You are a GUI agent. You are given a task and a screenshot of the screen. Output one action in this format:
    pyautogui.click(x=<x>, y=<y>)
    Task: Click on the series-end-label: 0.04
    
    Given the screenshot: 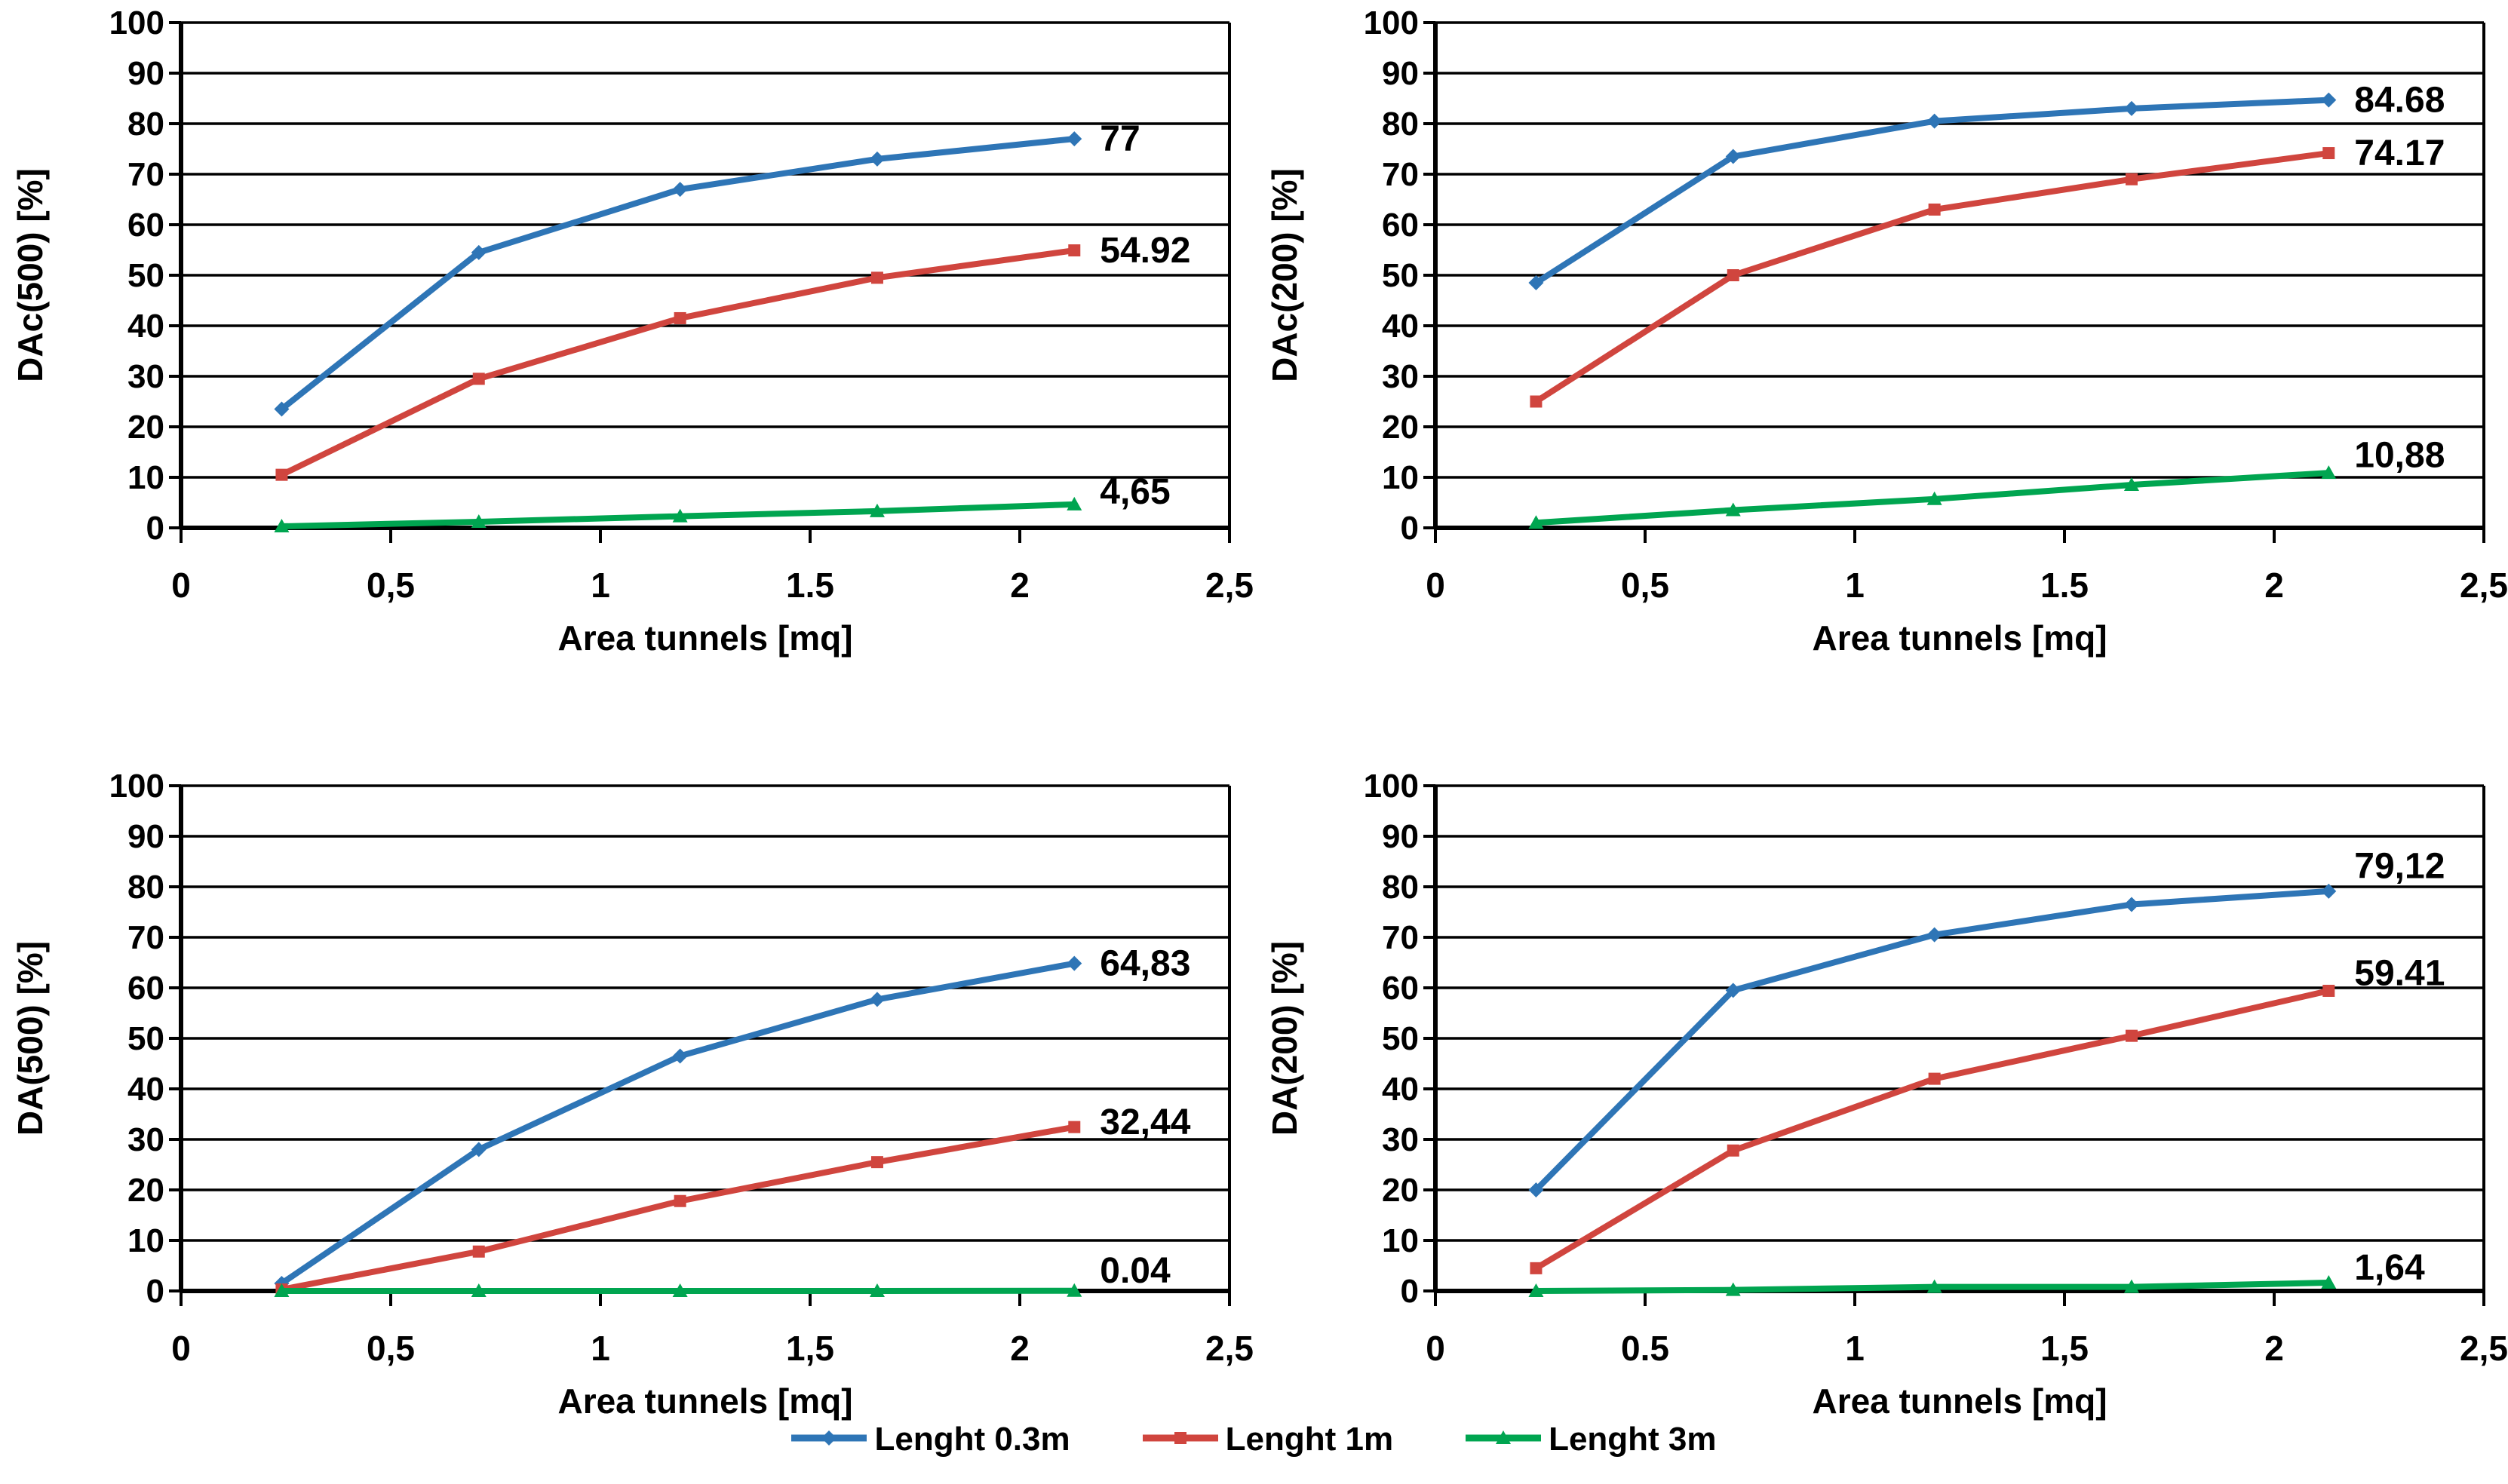 What is the action you would take?
    pyautogui.click(x=1135, y=1271)
    